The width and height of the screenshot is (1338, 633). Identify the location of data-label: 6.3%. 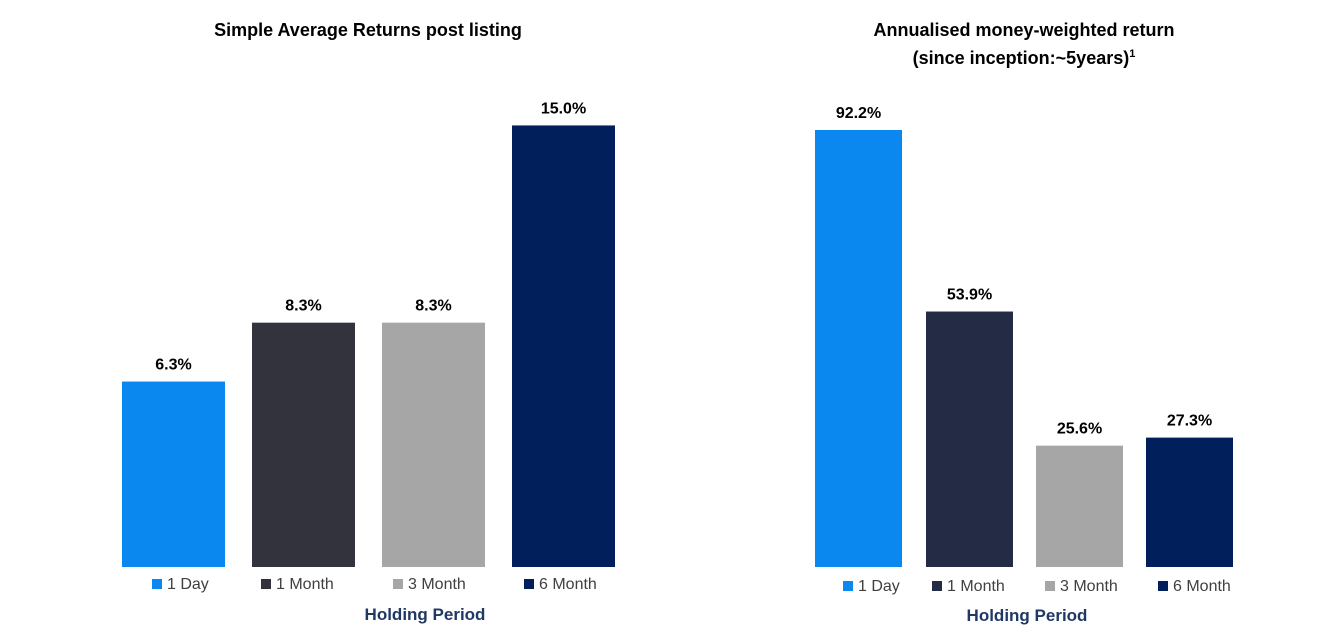
(173, 365).